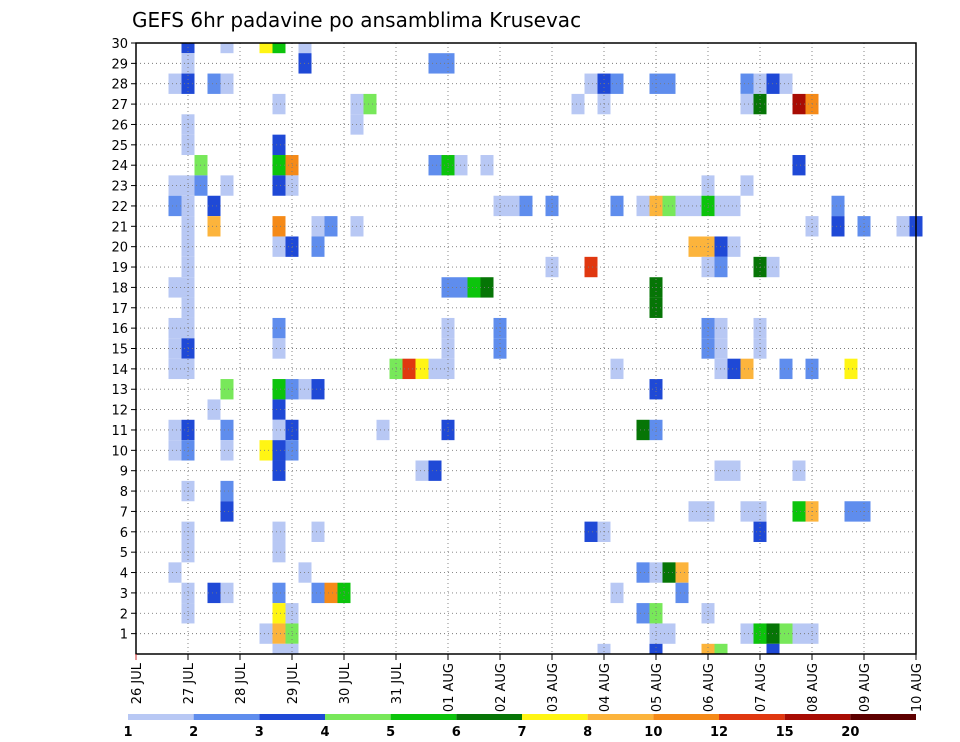 The height and width of the screenshot is (742, 960). I want to click on x-tick-label: 09 AUG, so click(865, 687).